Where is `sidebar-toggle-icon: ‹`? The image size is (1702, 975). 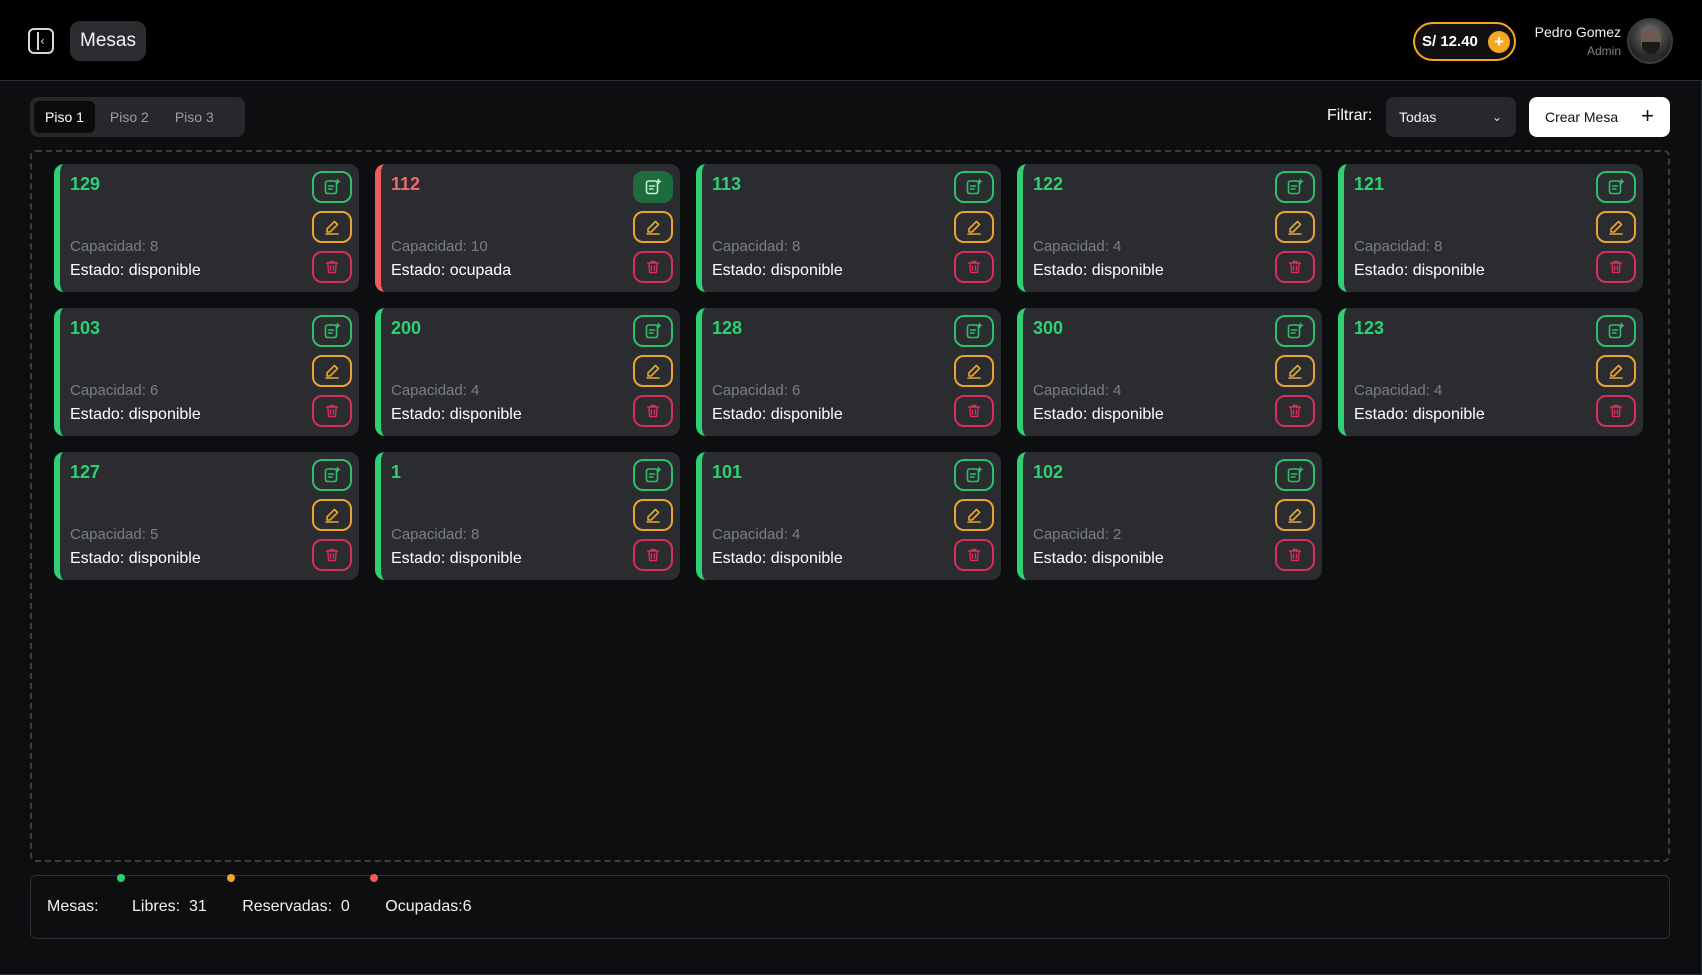 sidebar-toggle-icon: ‹ is located at coordinates (41, 41).